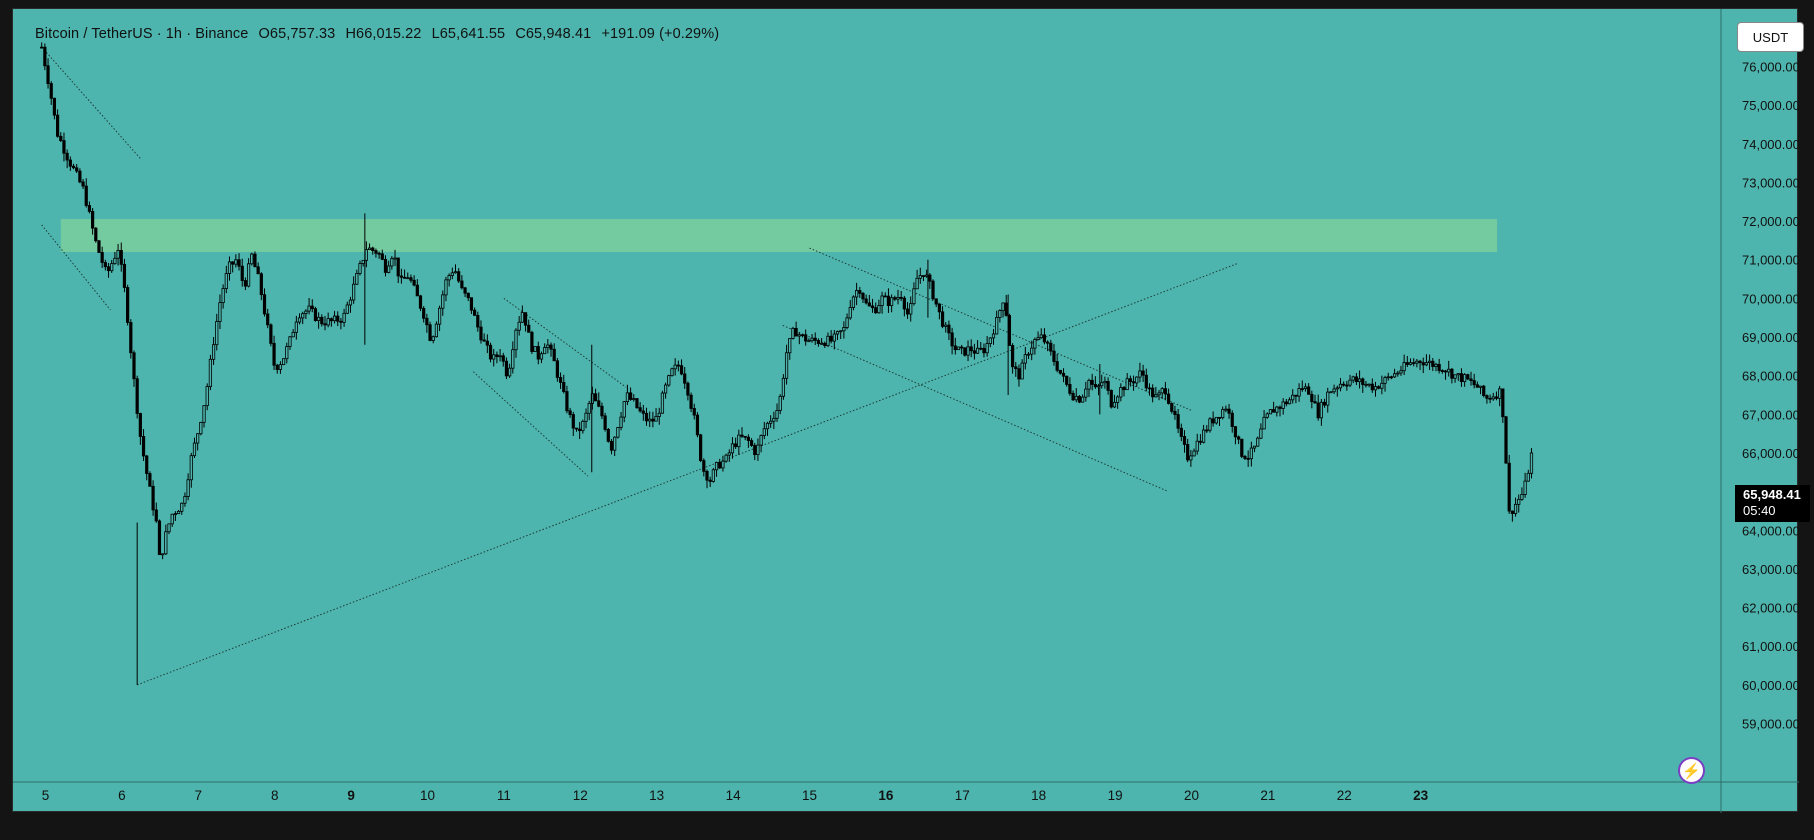  I want to click on currency-button: USDT, so click(1770, 37).